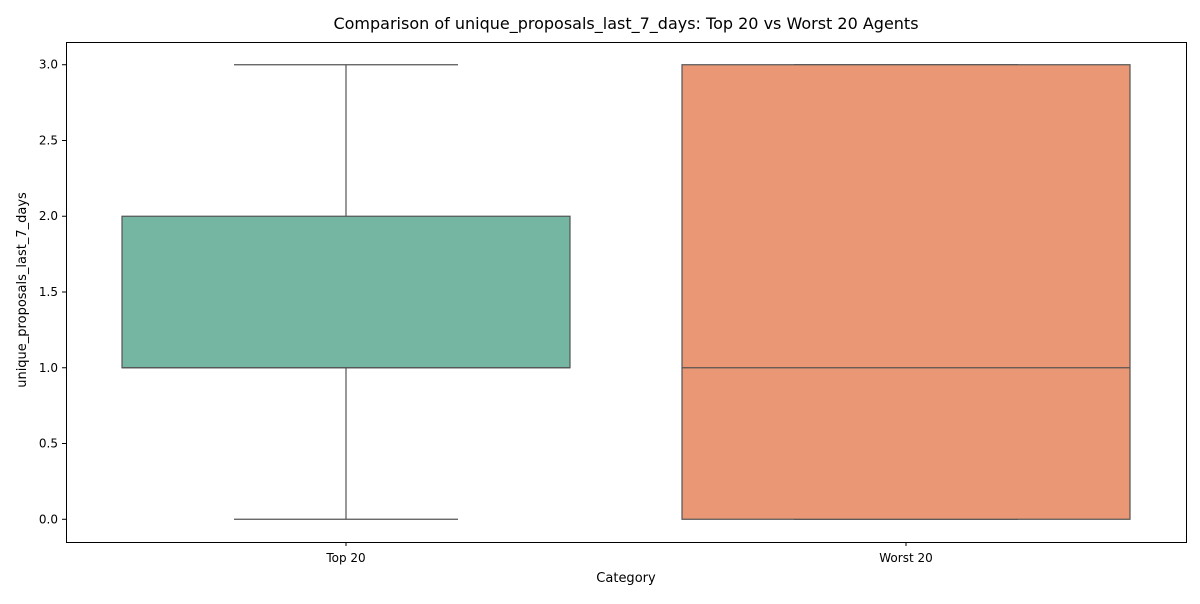  I want to click on y-axis-label: unique_proposals_last_7_days, so click(22, 290).